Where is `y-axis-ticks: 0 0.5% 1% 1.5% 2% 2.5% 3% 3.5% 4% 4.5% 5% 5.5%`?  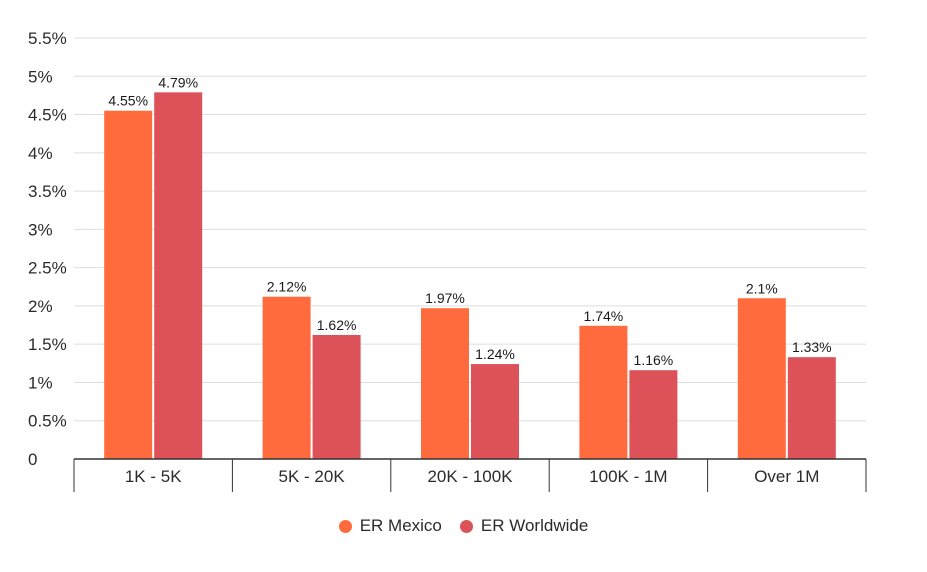 y-axis-ticks: 0 0.5% 1% 1.5% 2% 2.5% 3% 3.5% 4% 4.5% 5% 5.5% is located at coordinates (47, 249).